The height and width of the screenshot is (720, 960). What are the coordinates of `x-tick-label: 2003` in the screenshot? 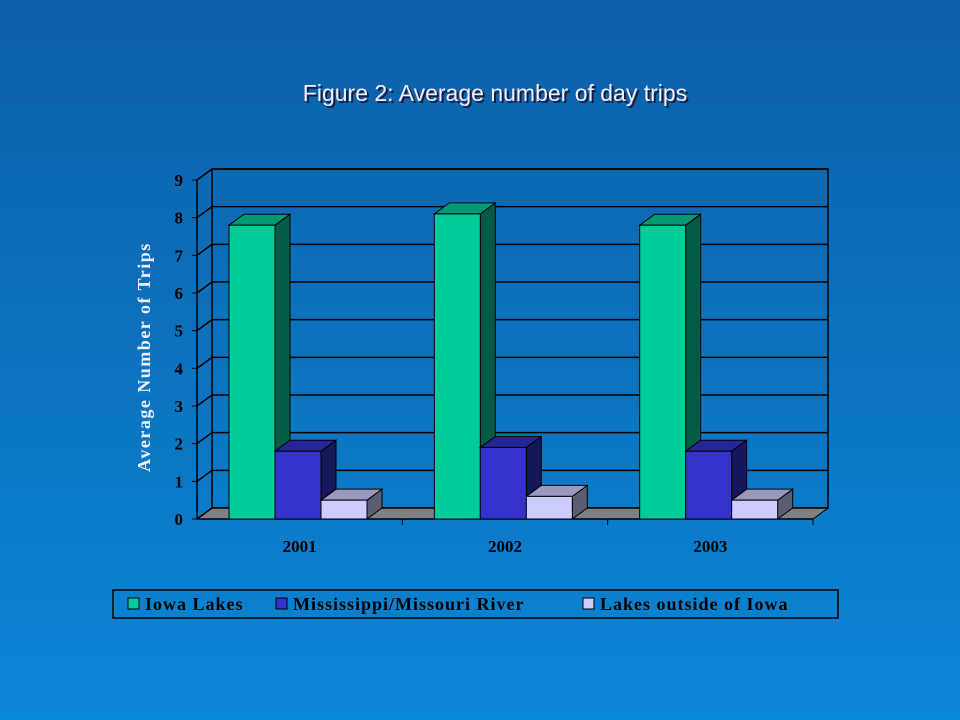 It's located at (710, 546).